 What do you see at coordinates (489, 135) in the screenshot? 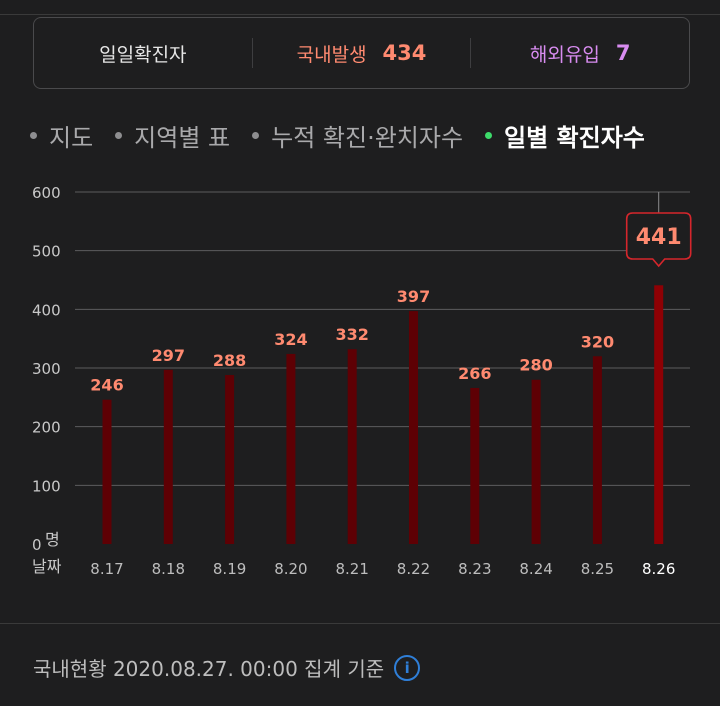
I see `active-bullet-icon` at bounding box center [489, 135].